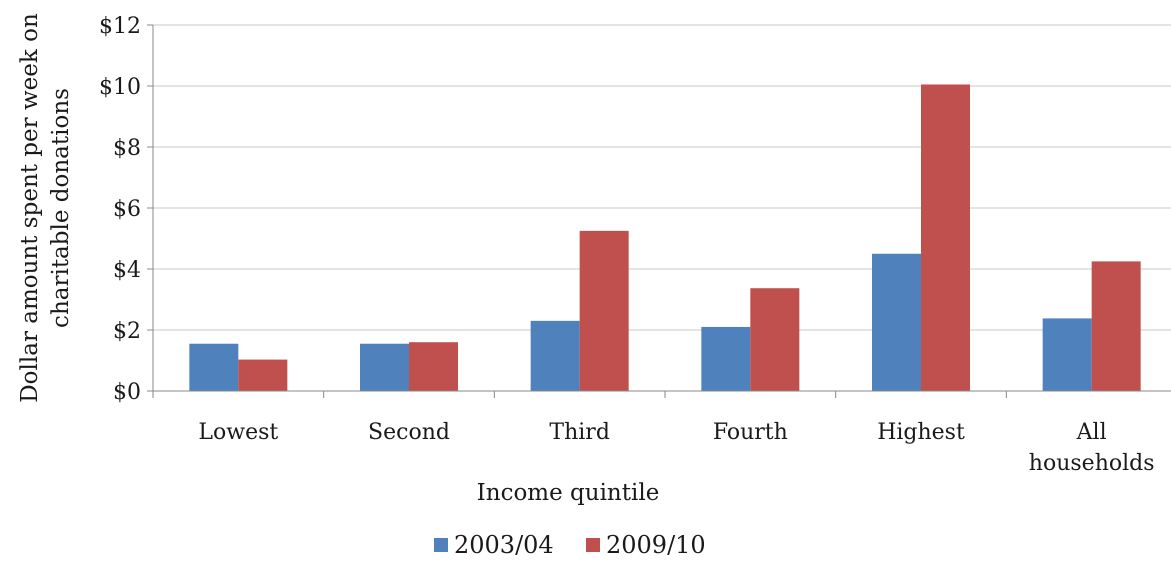 This screenshot has height=578, width=1171. What do you see at coordinates (127, 148) in the screenshot?
I see `y-tick-label: $8` at bounding box center [127, 148].